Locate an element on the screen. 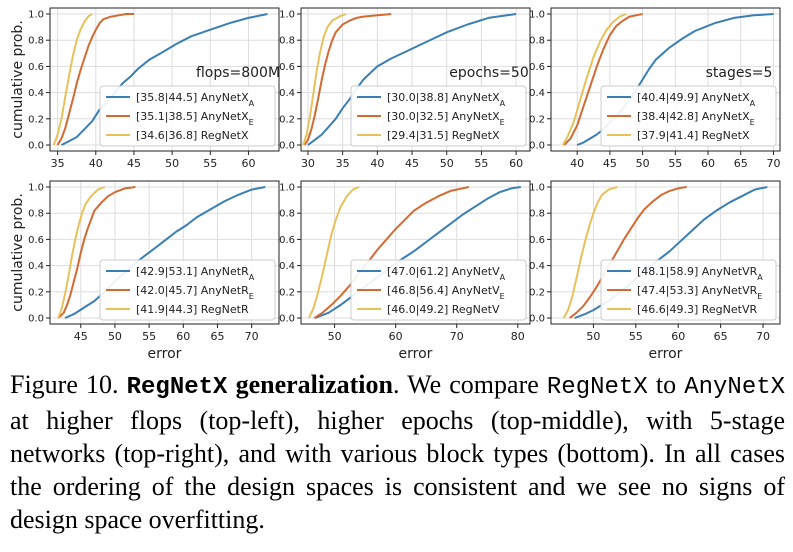 This screenshot has height=552, width=793. series-line-blue is located at coordinates (675, 79).